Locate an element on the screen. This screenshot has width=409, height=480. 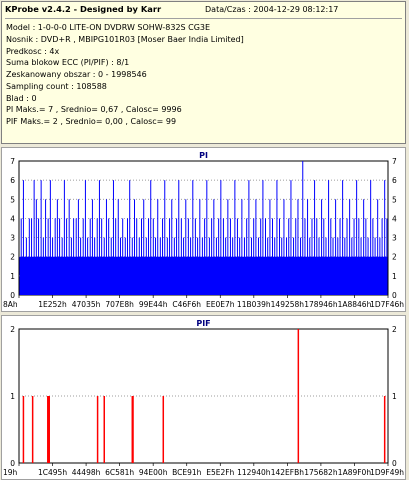
pi-xtick-11: 1D7F46h is located at coordinates (387, 304).